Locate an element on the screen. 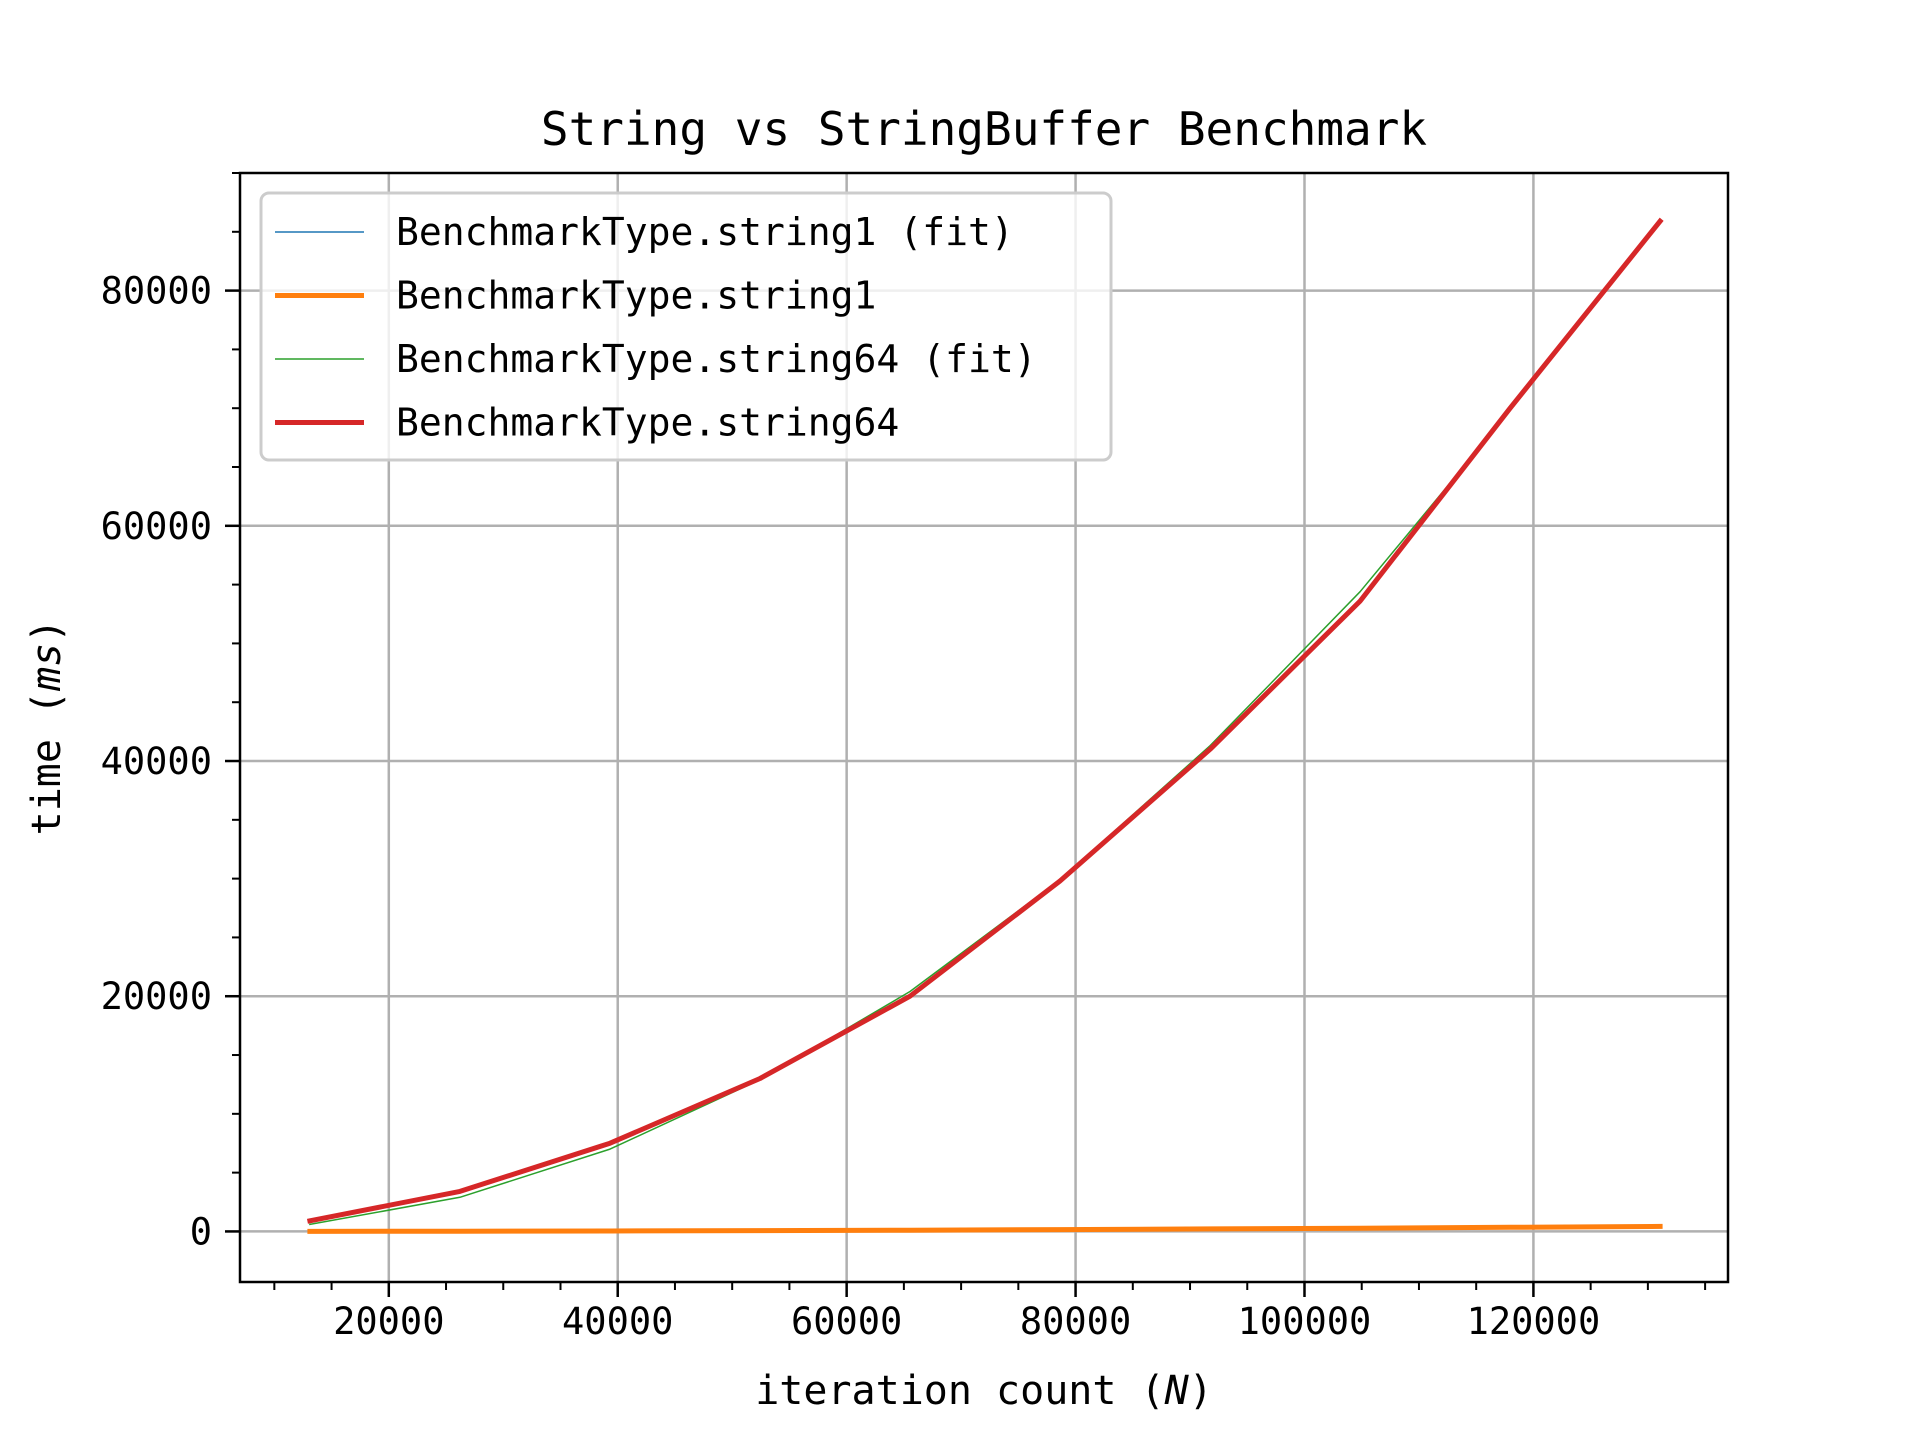 Image resolution: width=1920 pixels, height=1440 pixels. y-tick-label: 80000 is located at coordinates (156, 291).